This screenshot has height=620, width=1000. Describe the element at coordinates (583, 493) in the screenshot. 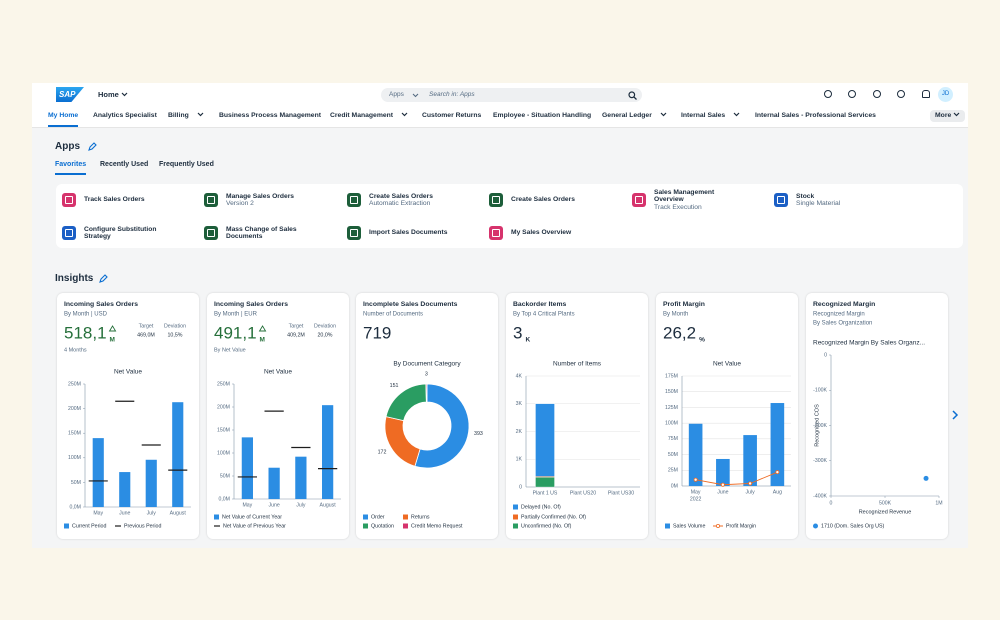

I see `x-tick-label: Plant US20` at that location.